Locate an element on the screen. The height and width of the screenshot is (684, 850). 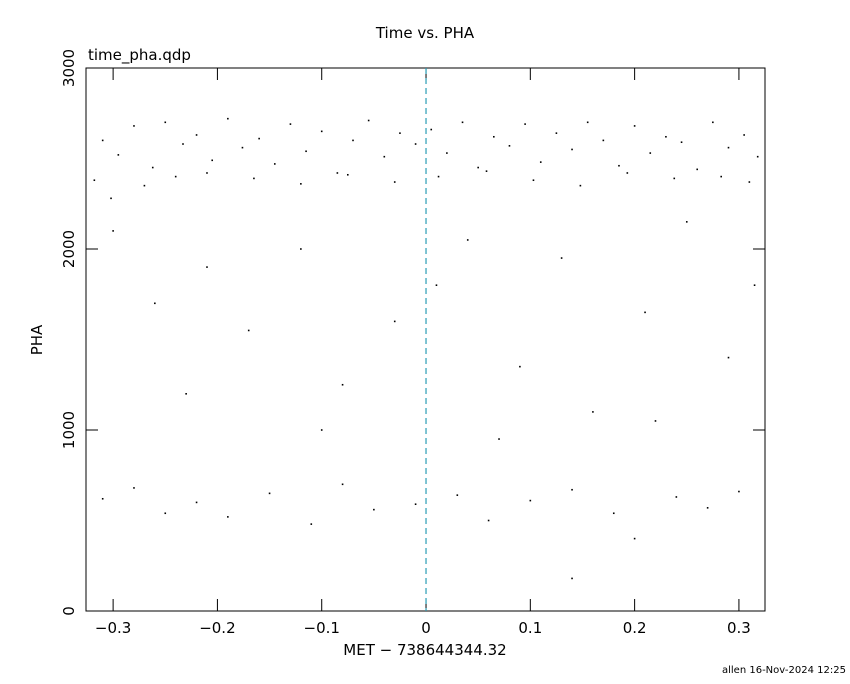
y-tick-label: 2000 is located at coordinates (69, 249).